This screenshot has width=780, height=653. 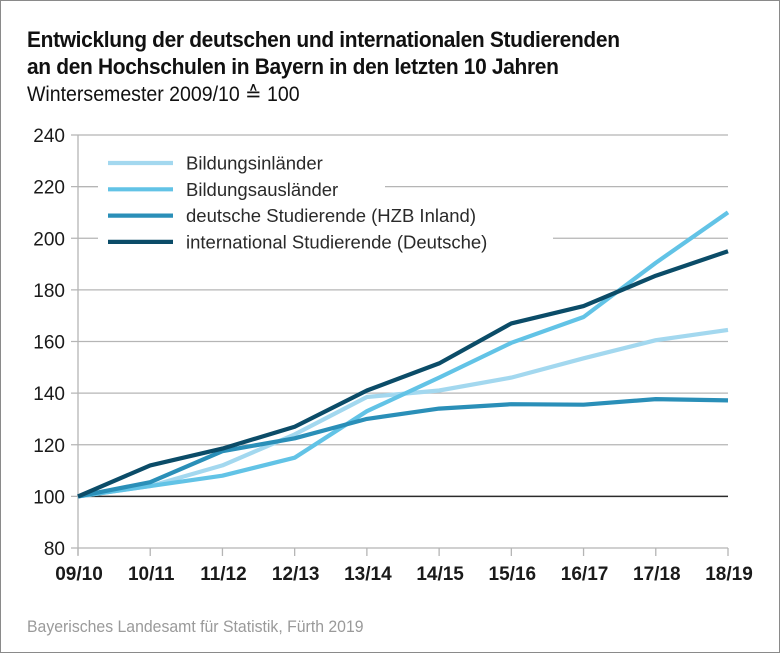 I want to click on y-axis-ticks: 80 100 120 140 160 180 200 220 240, so click(x=49, y=343).